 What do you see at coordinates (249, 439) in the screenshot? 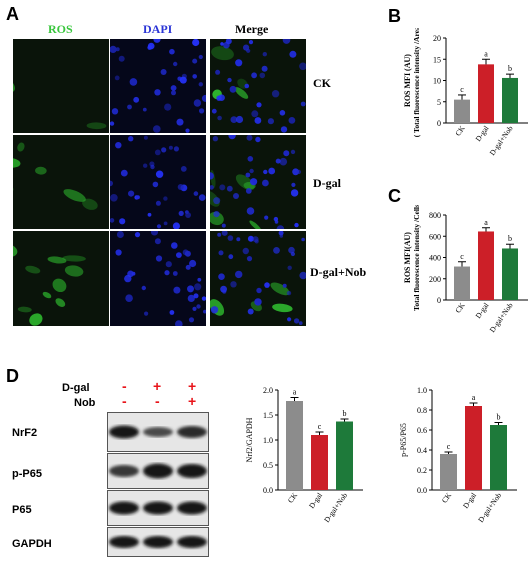
I see `y-axis-label: Nrf2/GAPDH` at bounding box center [249, 439].